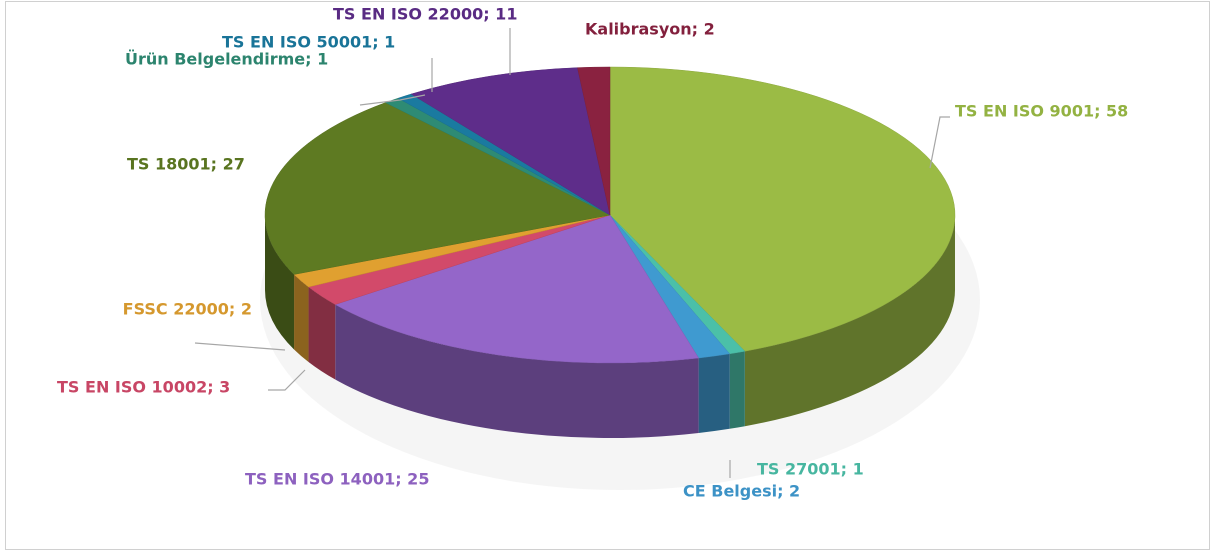 This screenshot has width=1215, height=557. Describe the element at coordinates (143, 387) in the screenshot. I see `data-label: TS EN ISO 10002; 3` at that location.